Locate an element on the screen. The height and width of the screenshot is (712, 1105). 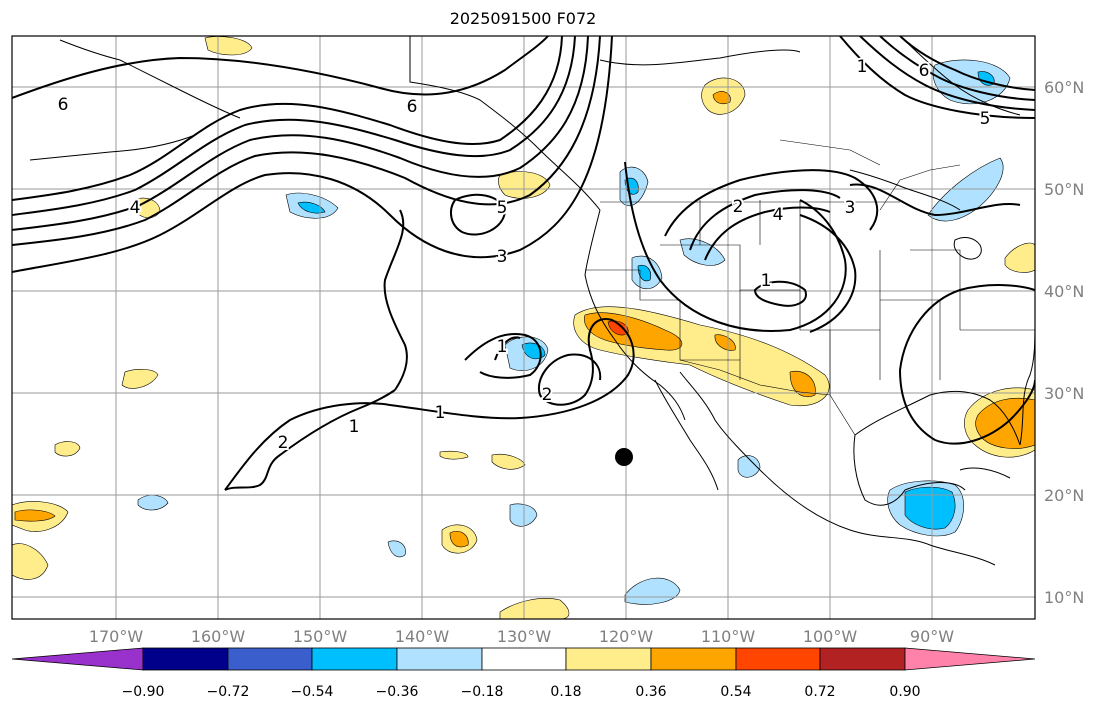
colorbar-tick-label: −0.54 is located at coordinates (312, 692).